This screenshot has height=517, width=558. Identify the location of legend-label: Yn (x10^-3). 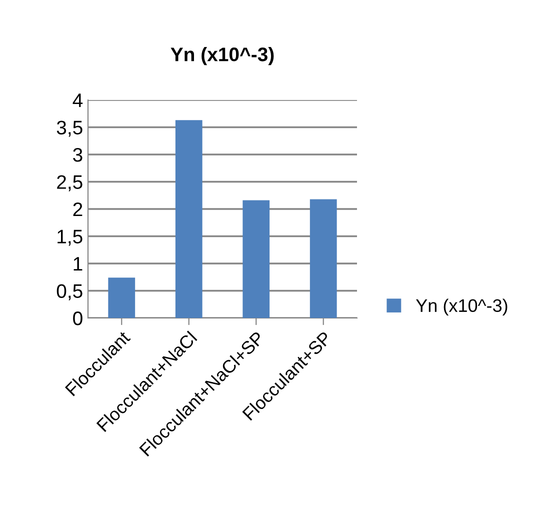
(462, 307).